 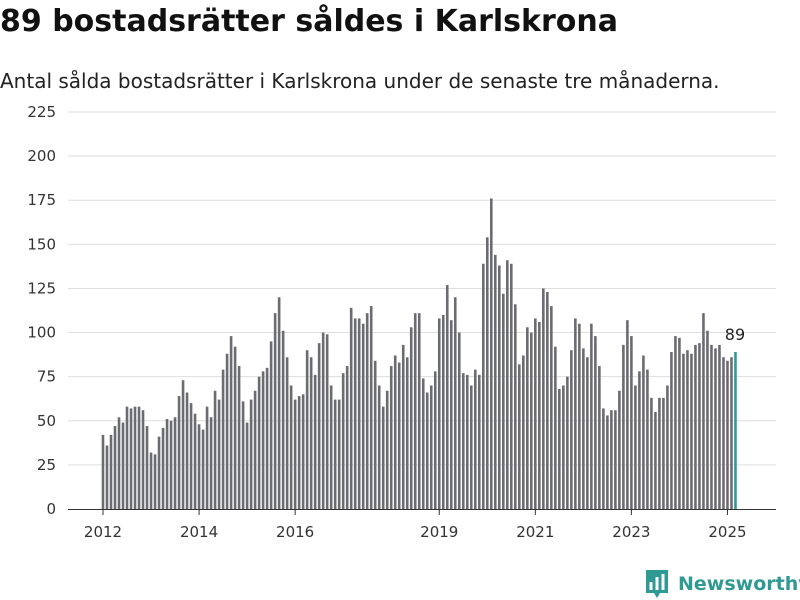 I want to click on y-tick-label: 125, so click(x=41, y=288).